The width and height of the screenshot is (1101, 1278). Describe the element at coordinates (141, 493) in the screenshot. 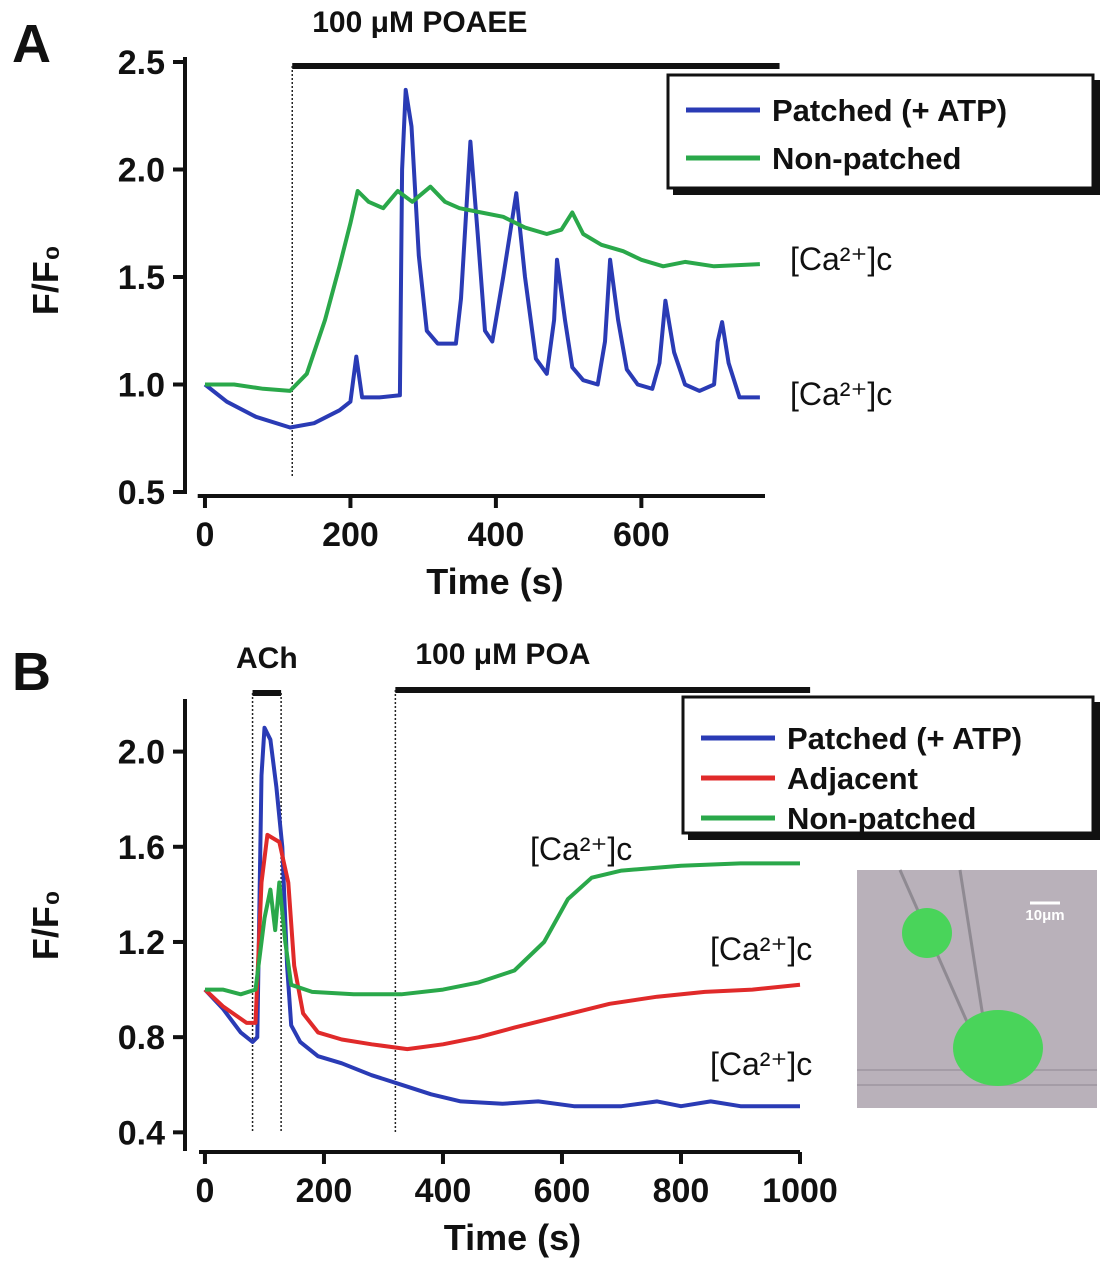

I see `y-tick-label: 0.5` at that location.